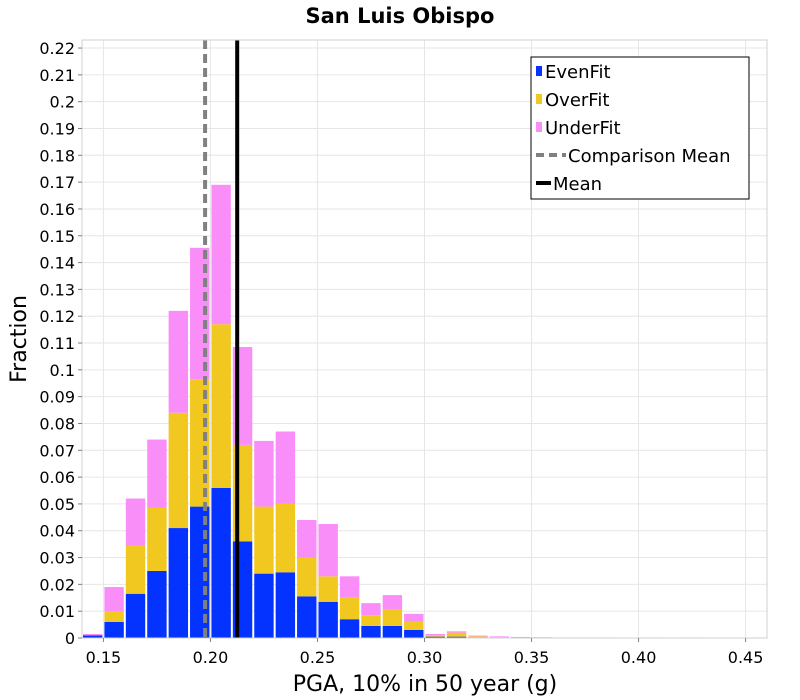 The height and width of the screenshot is (700, 800). What do you see at coordinates (57, 182) in the screenshot?
I see `y-tick-label: 0.17` at bounding box center [57, 182].